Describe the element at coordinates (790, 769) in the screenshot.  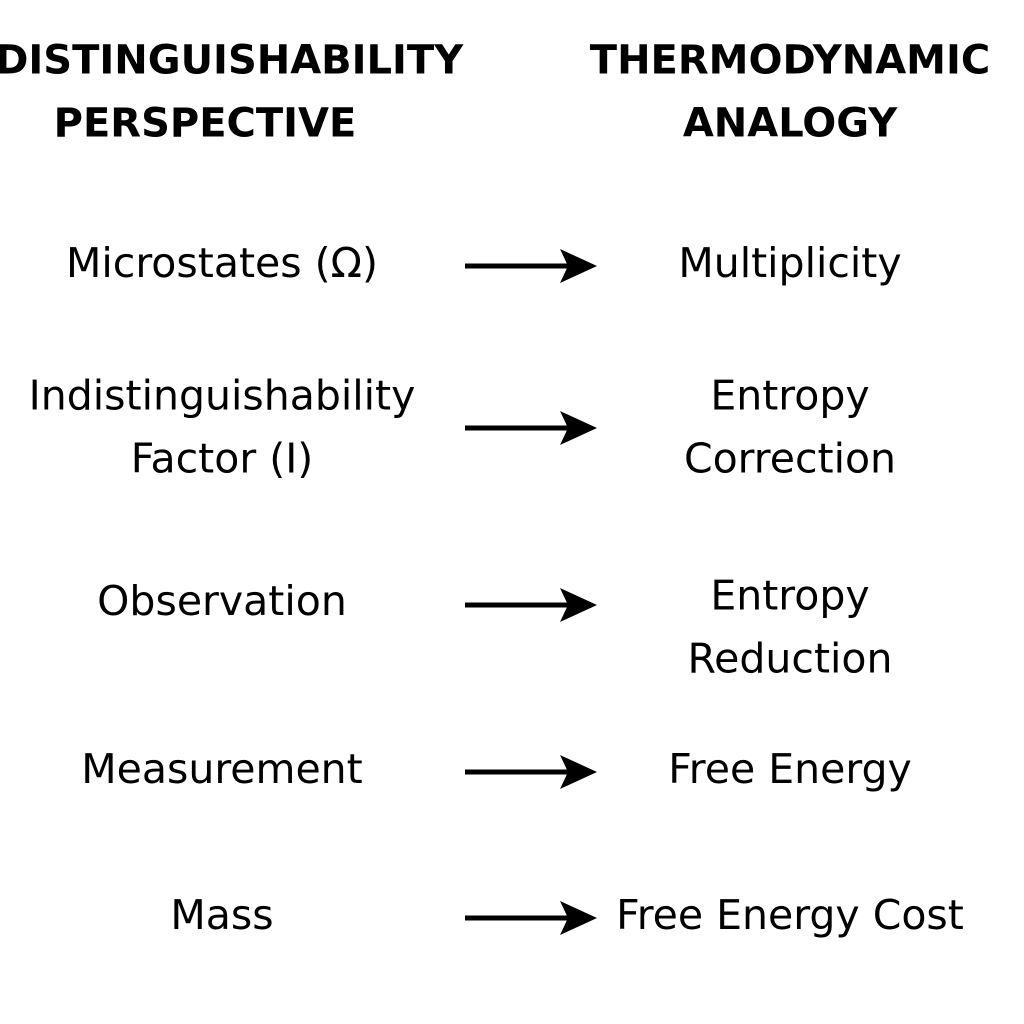
I see `right-label: Free Energy` at that location.